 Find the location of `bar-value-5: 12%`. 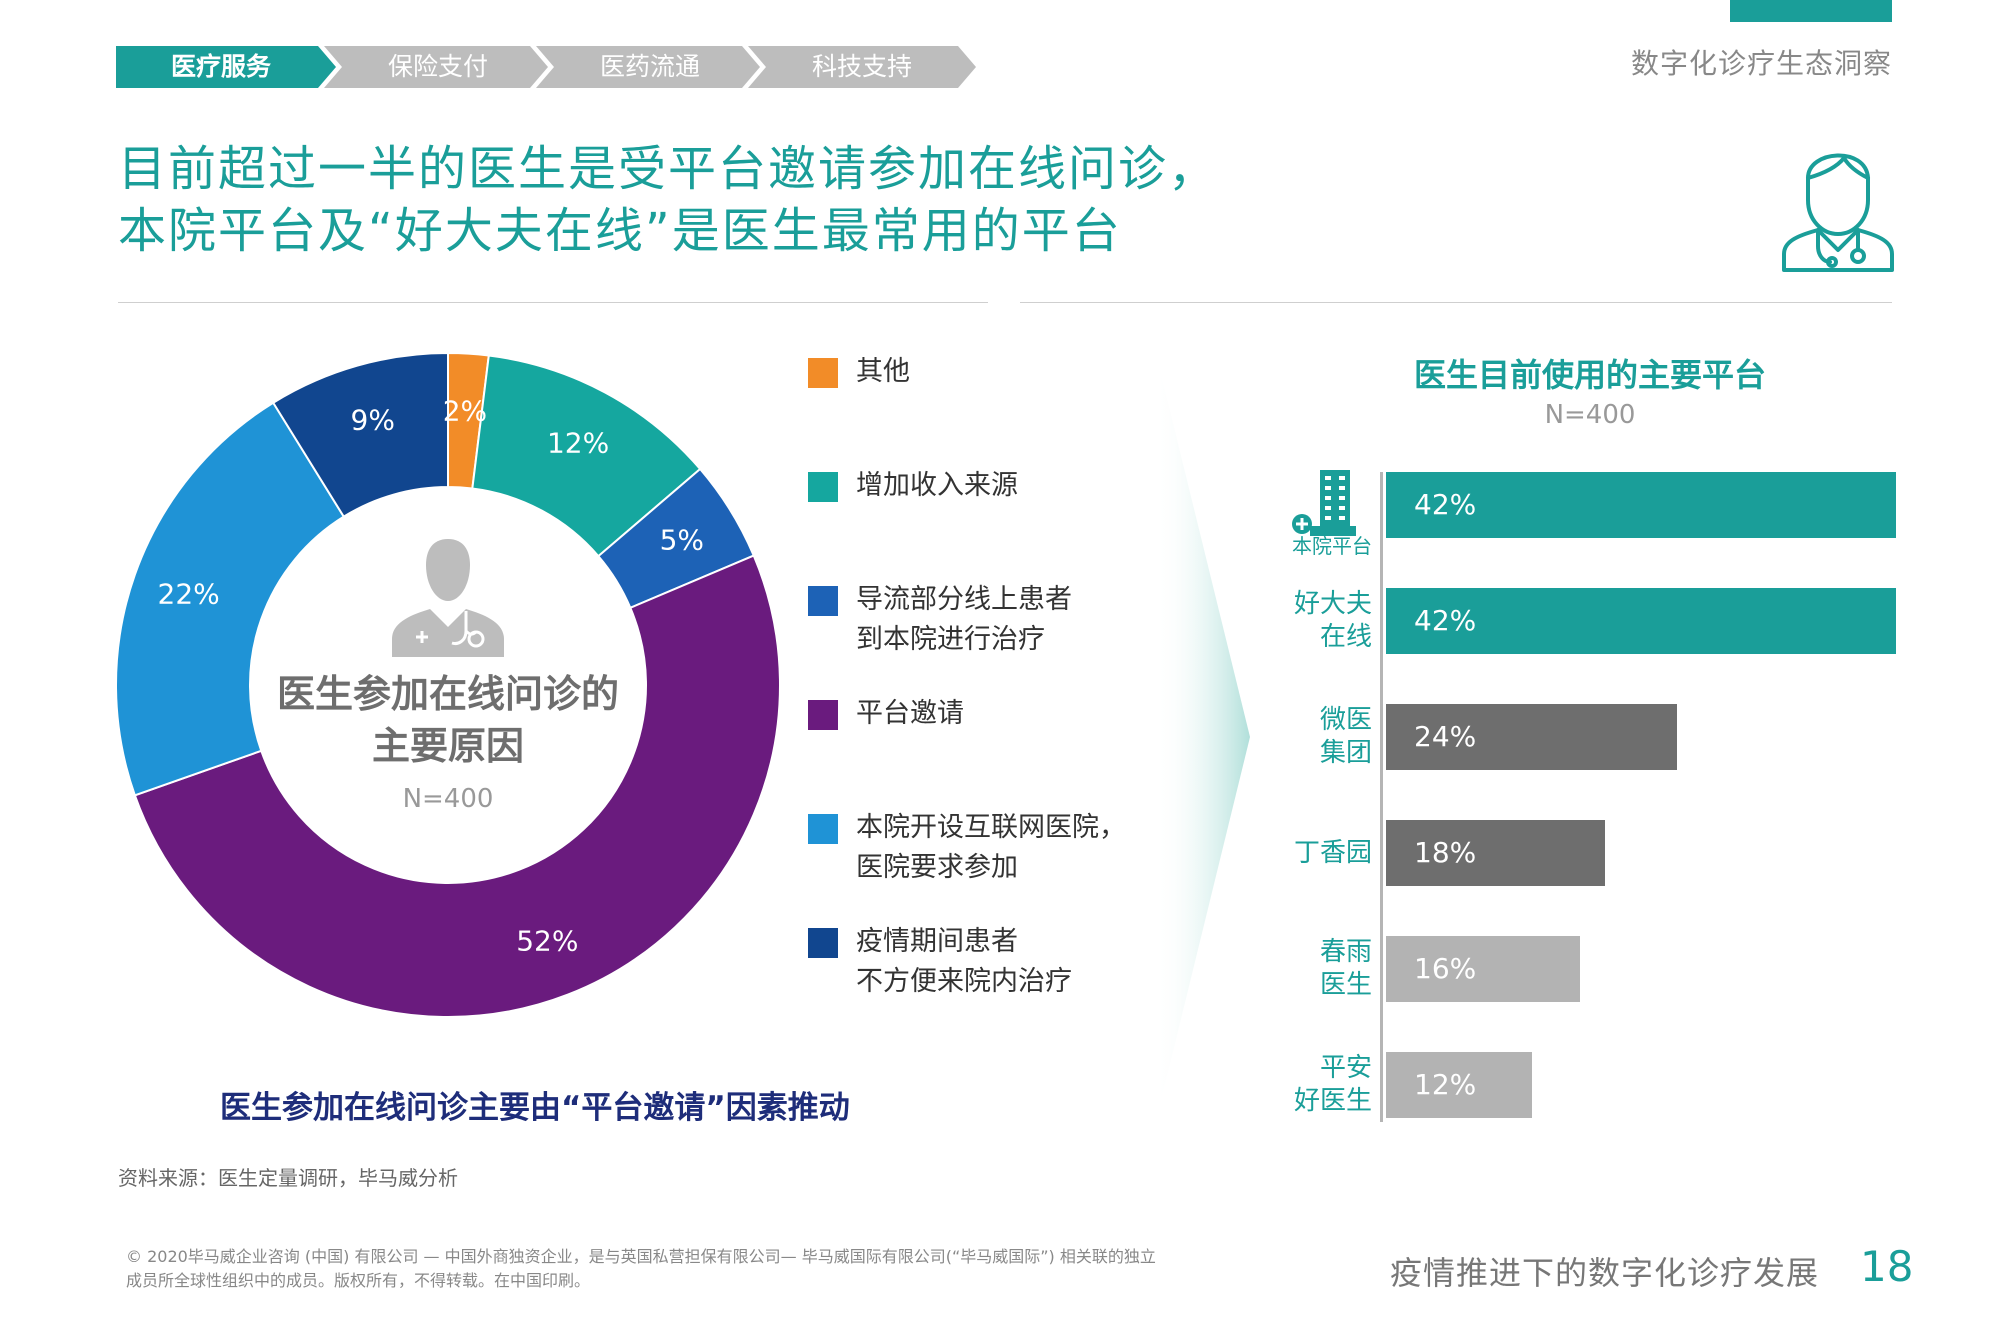

bar-value-5: 12% is located at coordinates (1445, 1084).